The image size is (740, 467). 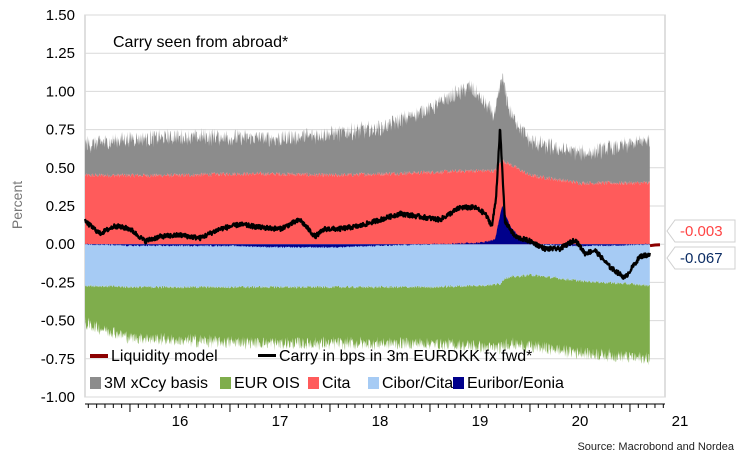 What do you see at coordinates (336, 383) in the screenshot?
I see `legend-label: Cita` at bounding box center [336, 383].